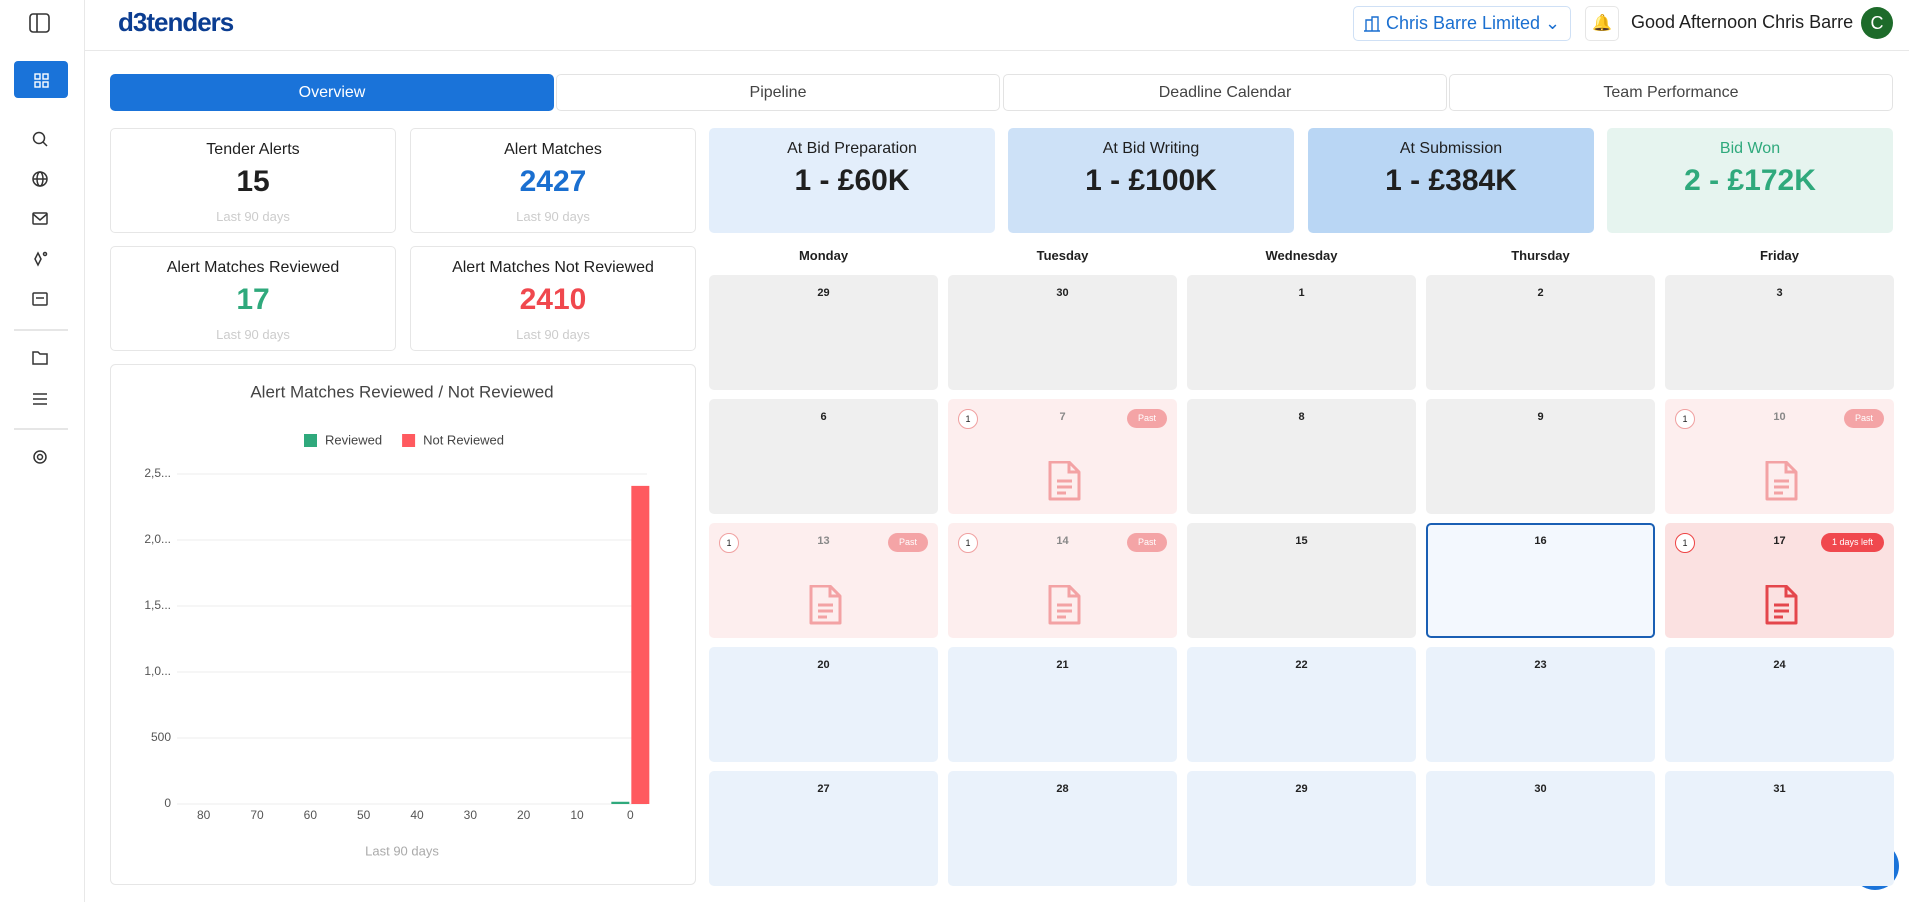  Describe the element at coordinates (1779, 293) in the screenshot. I see `day-number: 3` at that location.